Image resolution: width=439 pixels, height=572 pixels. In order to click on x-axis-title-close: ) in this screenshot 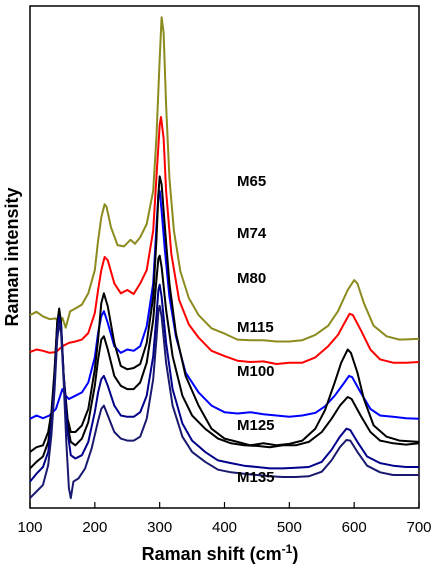, I will do `click(295, 554)`.